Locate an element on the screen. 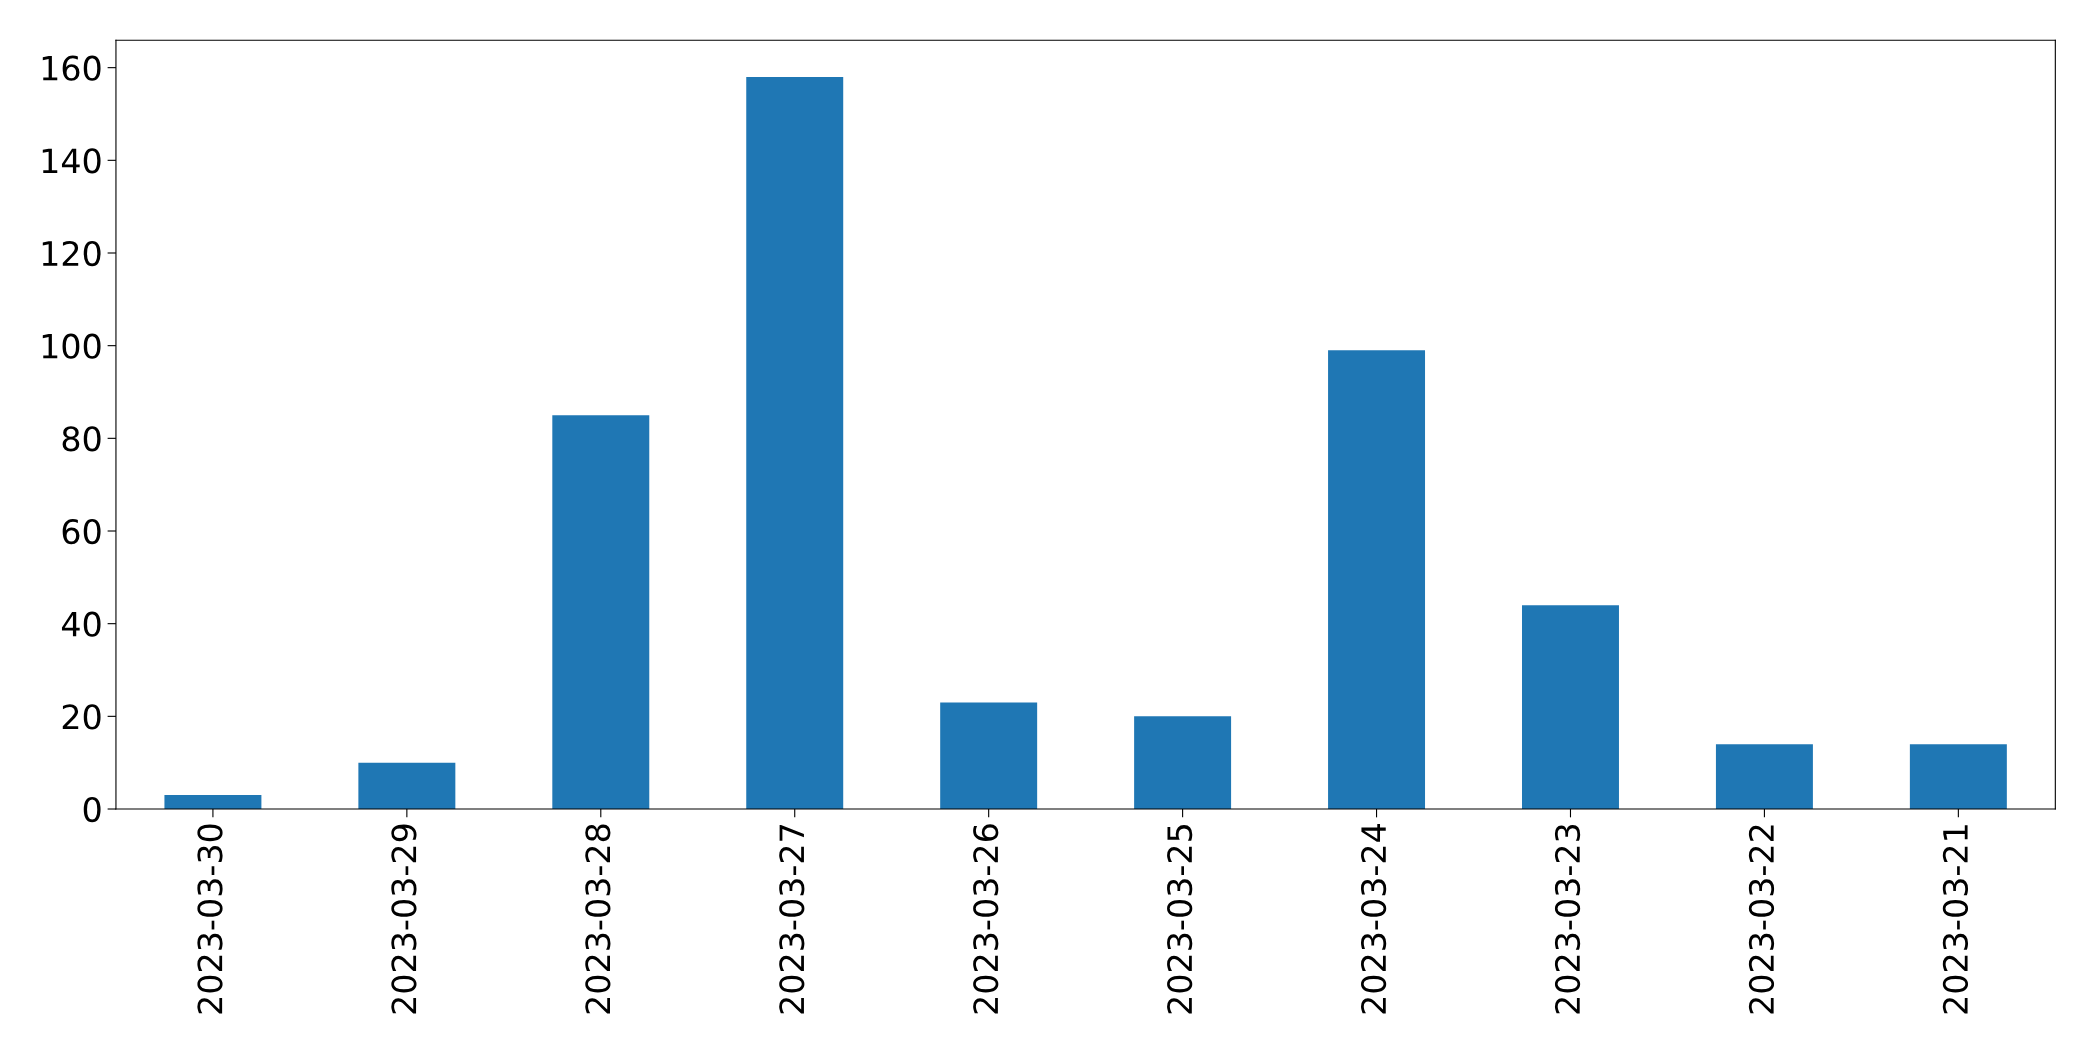  x-tick-label: 2023-03-28 is located at coordinates (598, 919).